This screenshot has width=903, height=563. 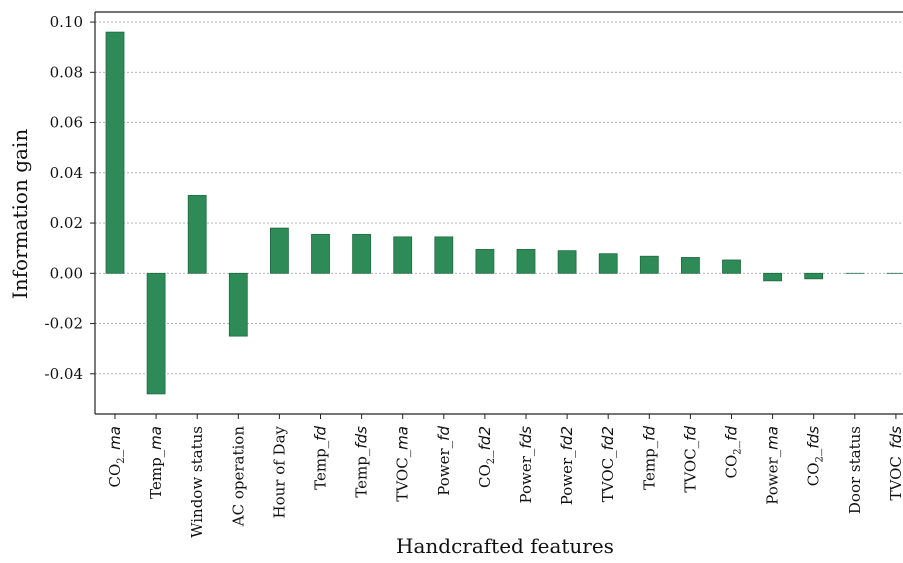 What do you see at coordinates (444, 461) in the screenshot?
I see `x-category-label: Power_fd` at bounding box center [444, 461].